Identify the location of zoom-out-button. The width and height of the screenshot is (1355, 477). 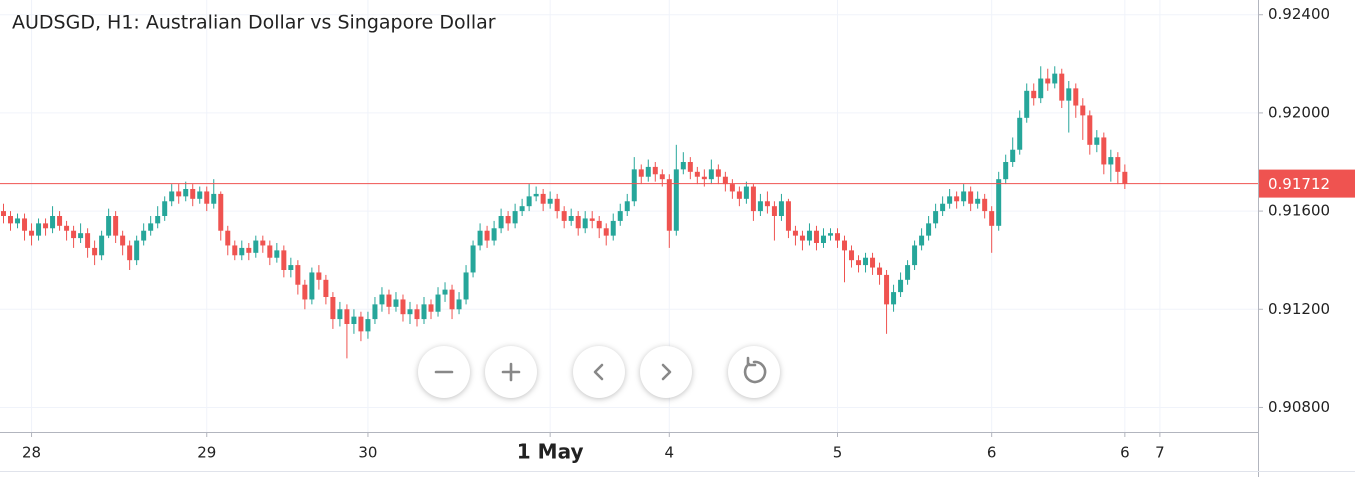
(444, 372).